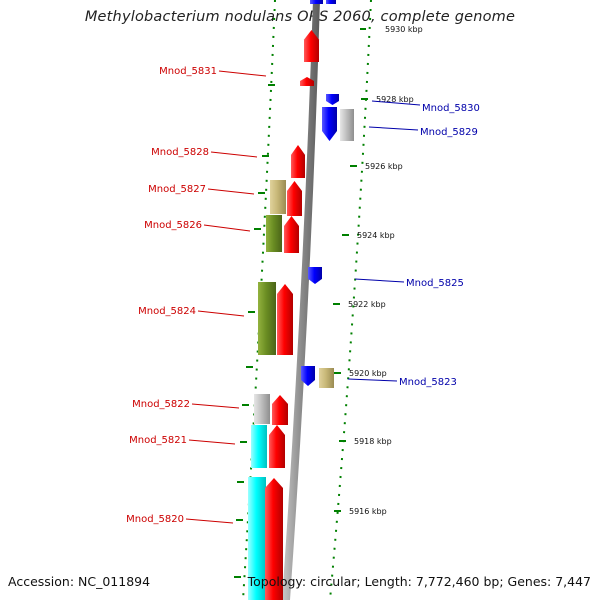  What do you see at coordinates (180, 152) in the screenshot?
I see `gene-label-mnod-5828: Mnod_5828` at bounding box center [180, 152].